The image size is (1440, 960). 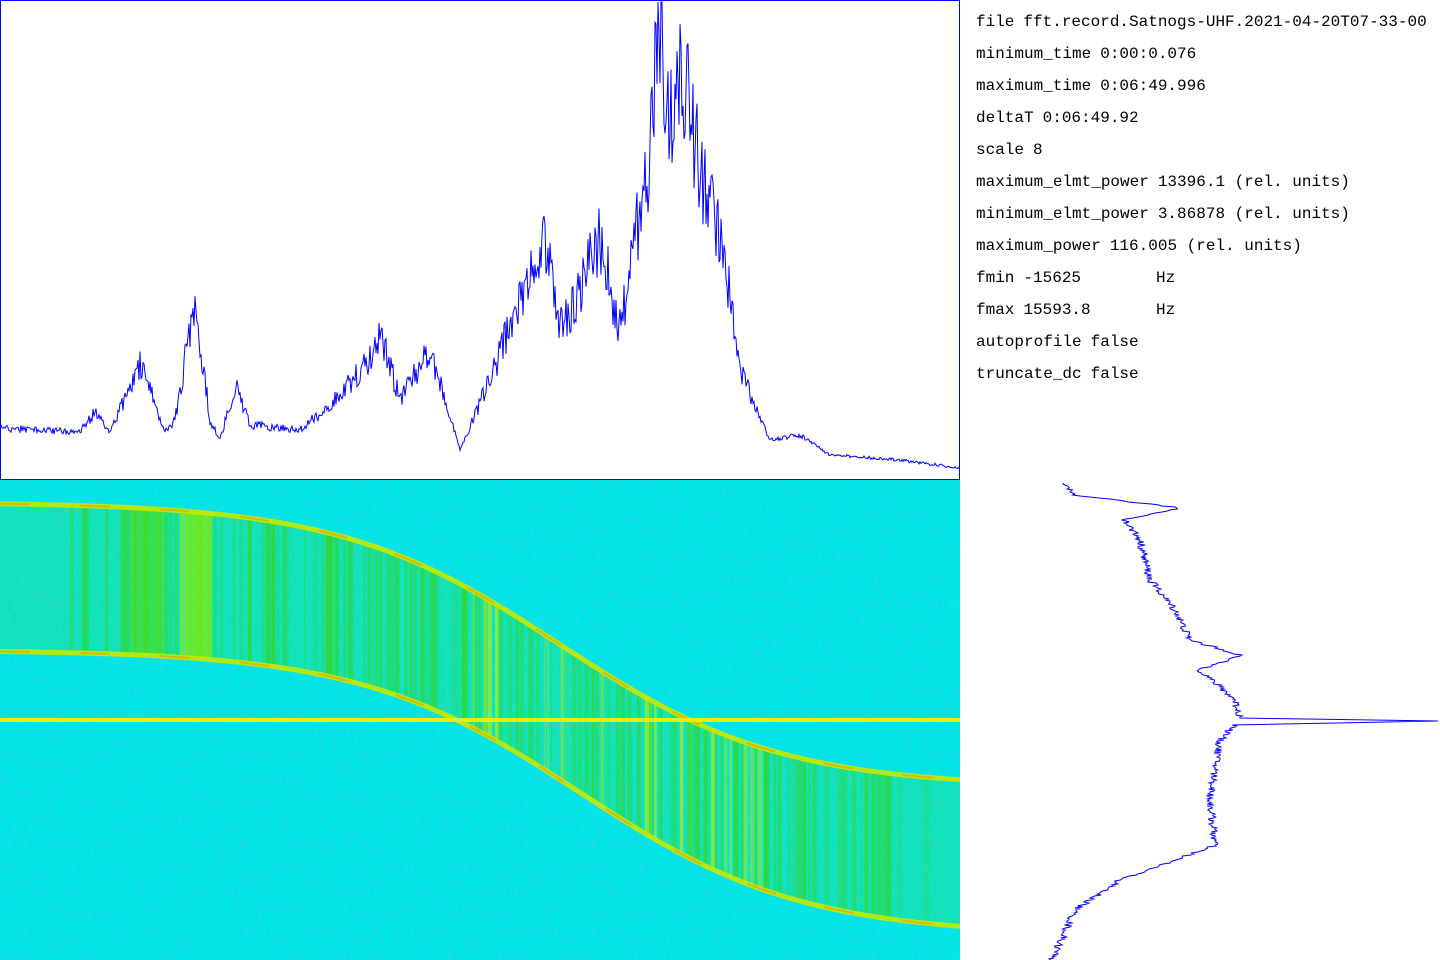 I want to click on info-key: deltaT, so click(x=1005, y=118).